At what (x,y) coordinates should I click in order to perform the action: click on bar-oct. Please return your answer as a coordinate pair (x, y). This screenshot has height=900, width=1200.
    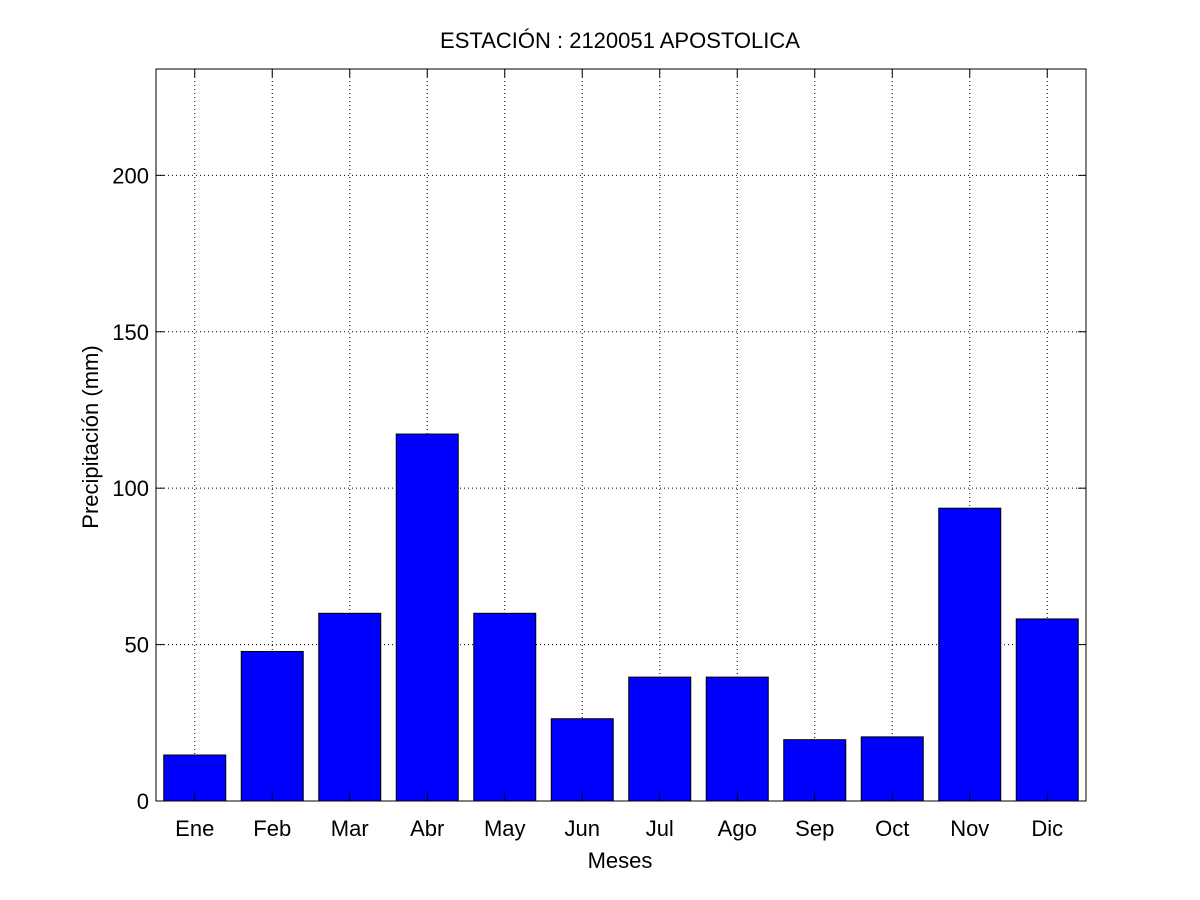
    Looking at the image, I should click on (892, 769).